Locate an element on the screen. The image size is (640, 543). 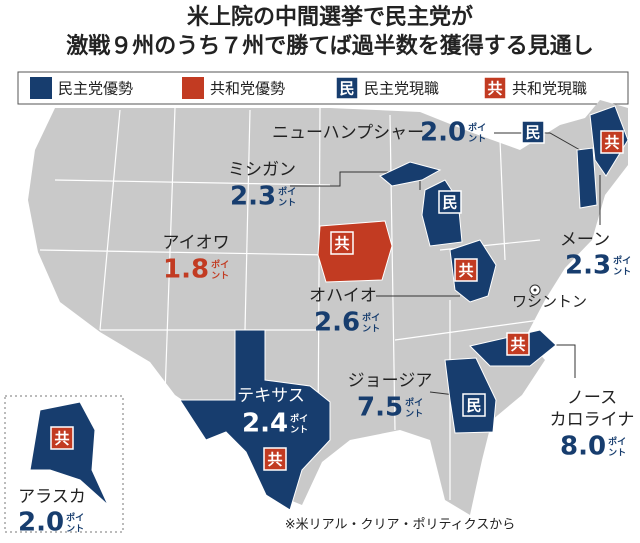
state-name: メーン is located at coordinates (585, 240).